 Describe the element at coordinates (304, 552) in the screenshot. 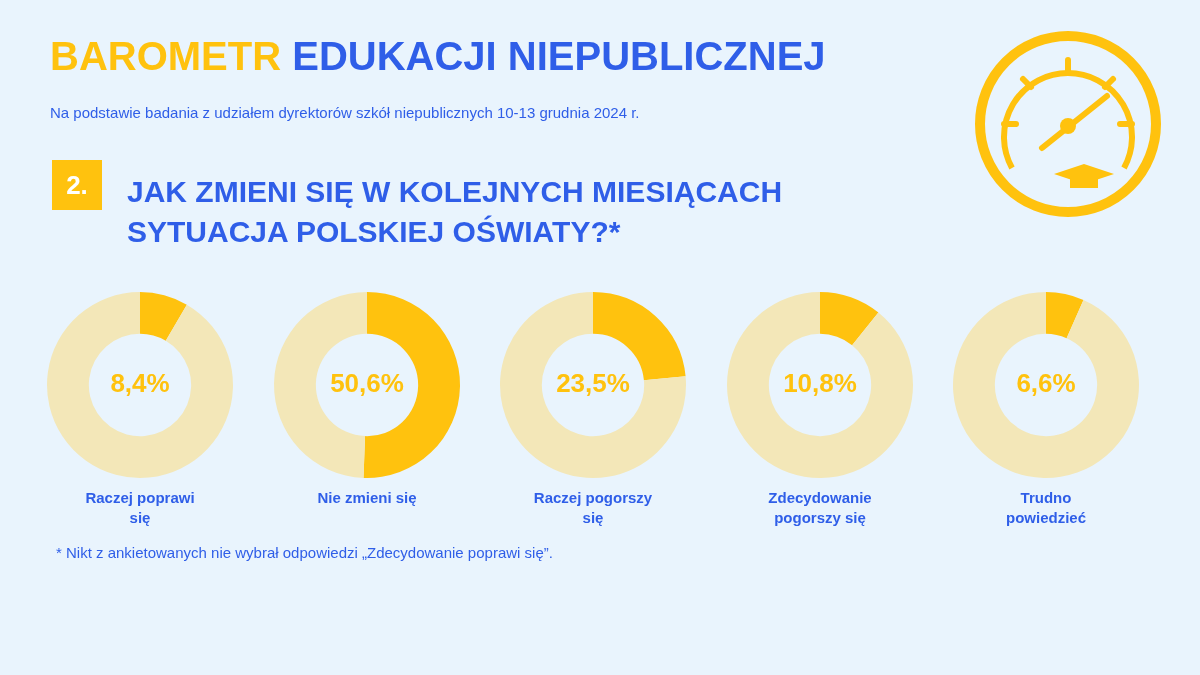

I see `text: * Nikt z ankietowanych nie wybrał odpowiedzi „Zdecydowanie poprawi się”.` at that location.